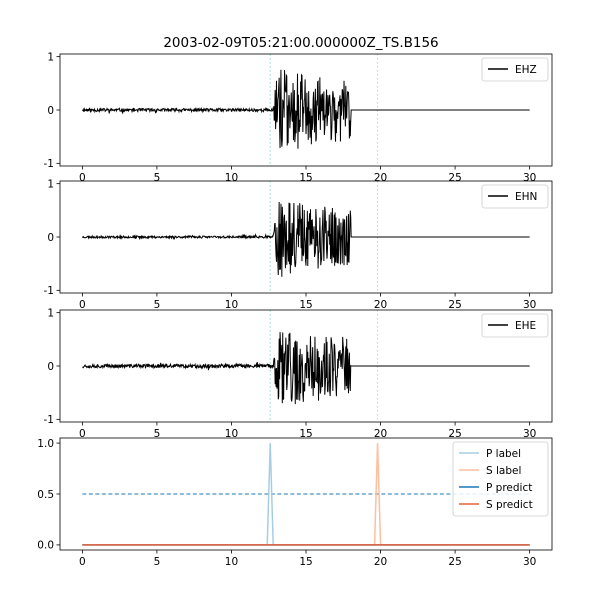 This screenshot has width=592, height=599. What do you see at coordinates (305, 239) in the screenshot?
I see `waveform-ehn` at bounding box center [305, 239].